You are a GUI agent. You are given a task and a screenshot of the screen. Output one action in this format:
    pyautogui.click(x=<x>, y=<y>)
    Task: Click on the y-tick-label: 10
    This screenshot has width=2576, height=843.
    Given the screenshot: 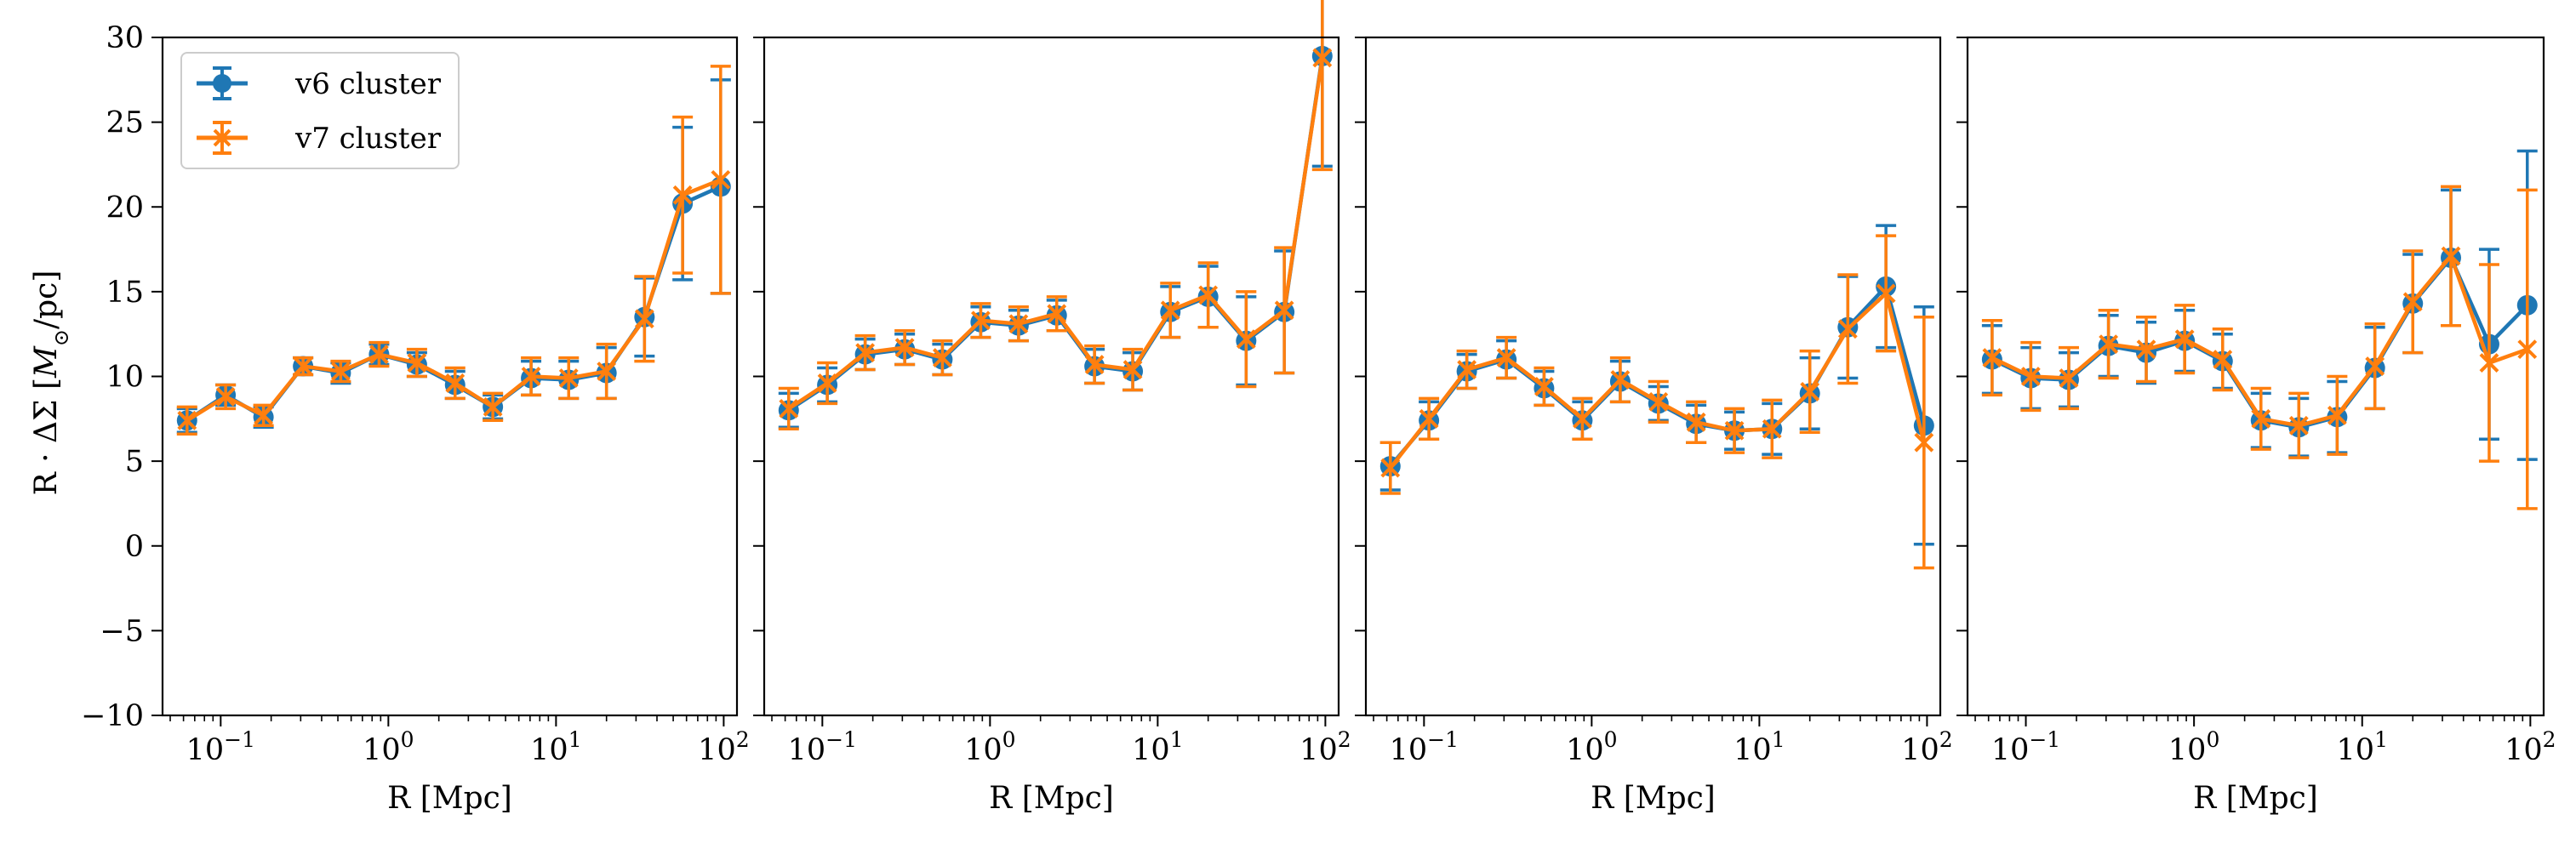 What is the action you would take?
    pyautogui.click(x=125, y=378)
    